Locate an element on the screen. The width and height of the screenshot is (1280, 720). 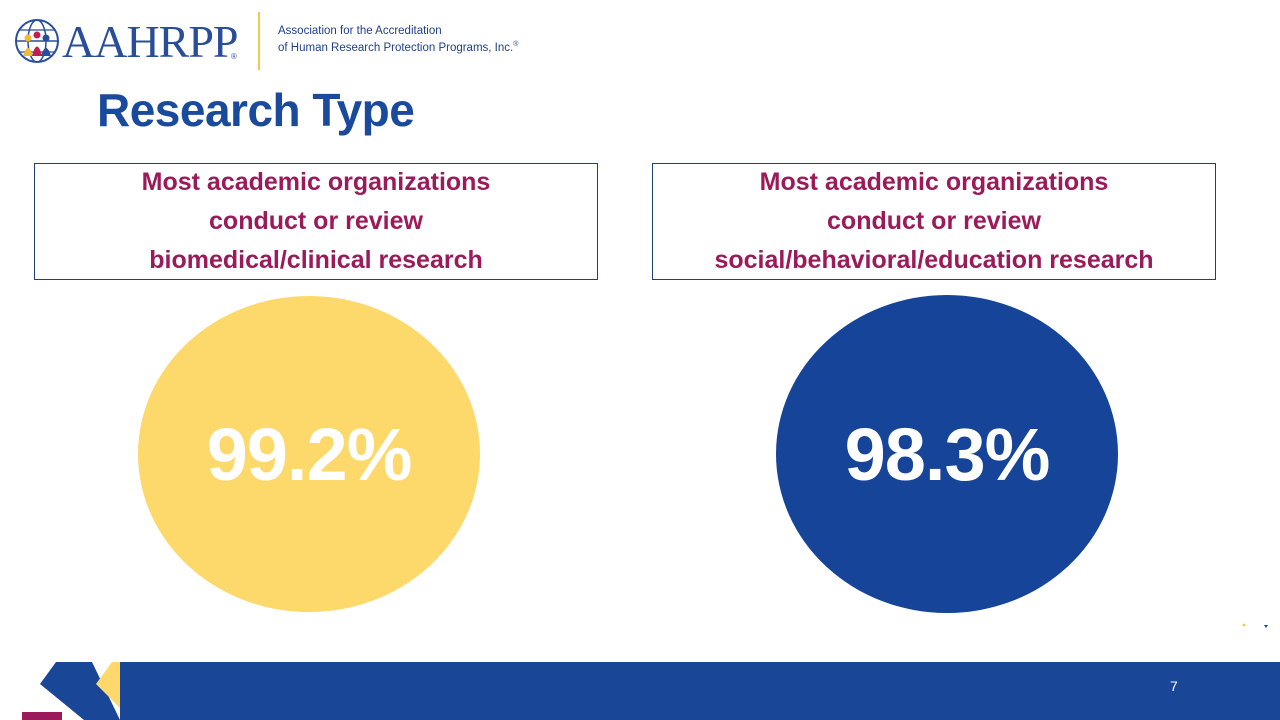
stat-value: 99.2% is located at coordinates (309, 454).